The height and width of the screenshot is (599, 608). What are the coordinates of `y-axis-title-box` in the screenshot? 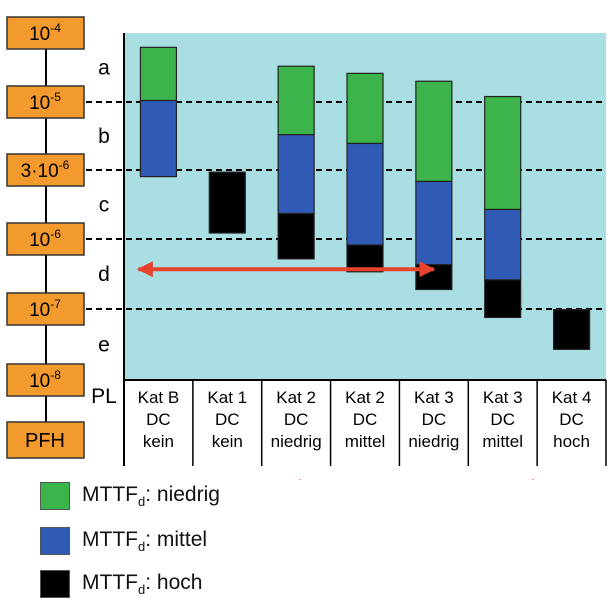 It's located at (45, 440).